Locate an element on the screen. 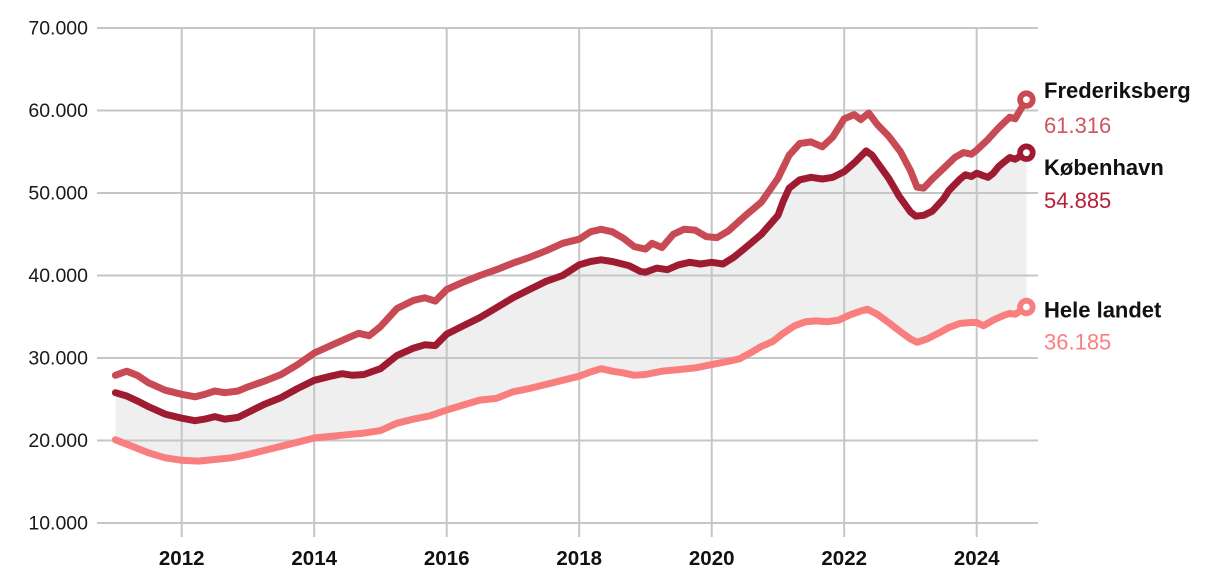  x-tick-label: 2022 is located at coordinates (844, 558).